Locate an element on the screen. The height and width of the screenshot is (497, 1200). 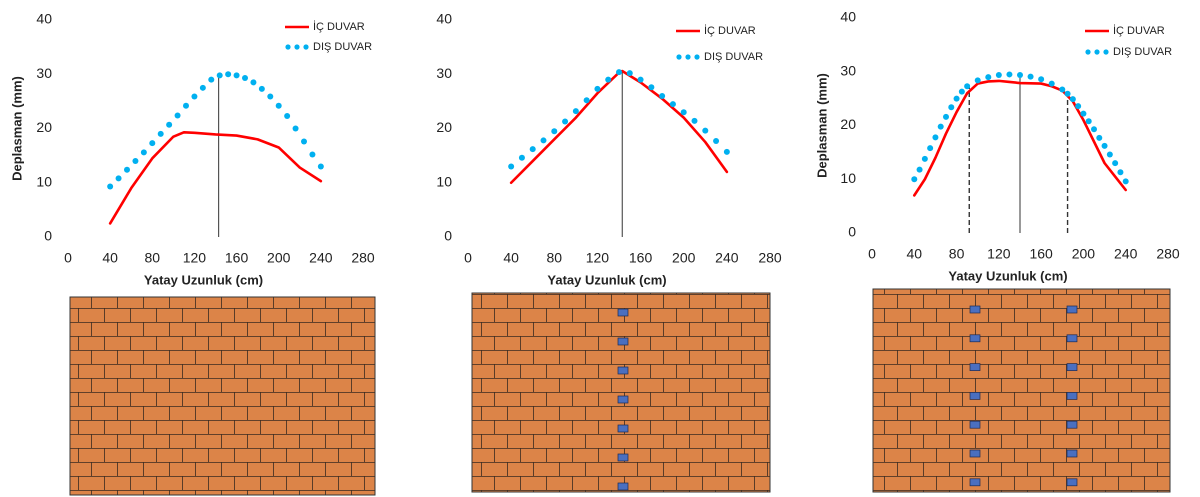
y-tick-label: 30 is located at coordinates (444, 73).